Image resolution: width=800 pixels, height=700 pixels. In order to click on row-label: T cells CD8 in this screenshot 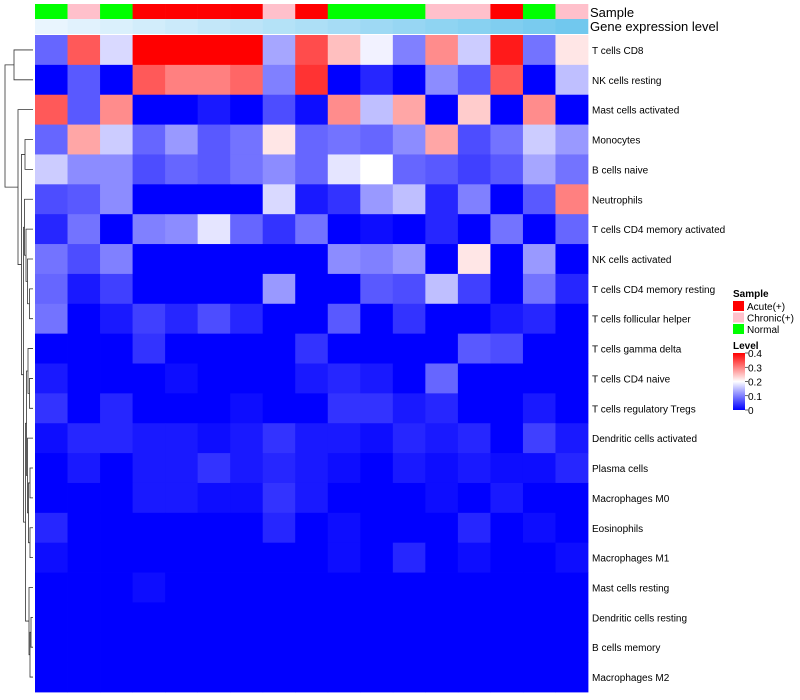, I will do `click(618, 51)`.